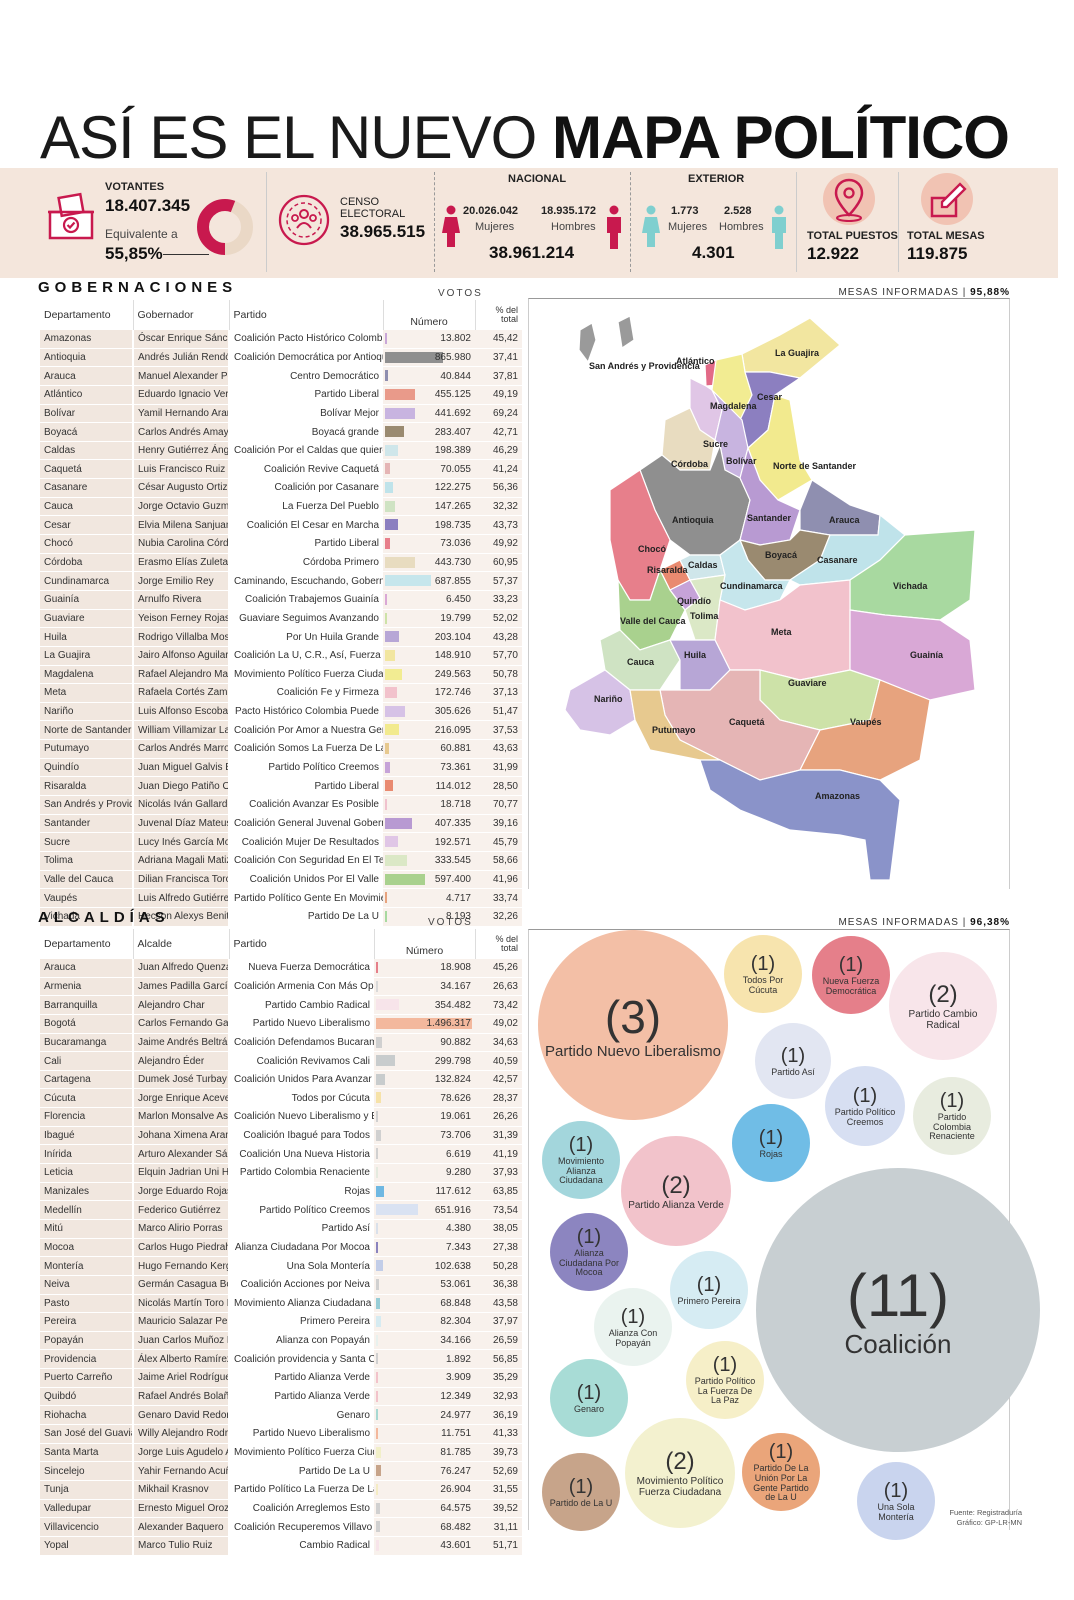  What do you see at coordinates (458, 898) in the screenshot?
I see `votes-value: 4.717` at bounding box center [458, 898].